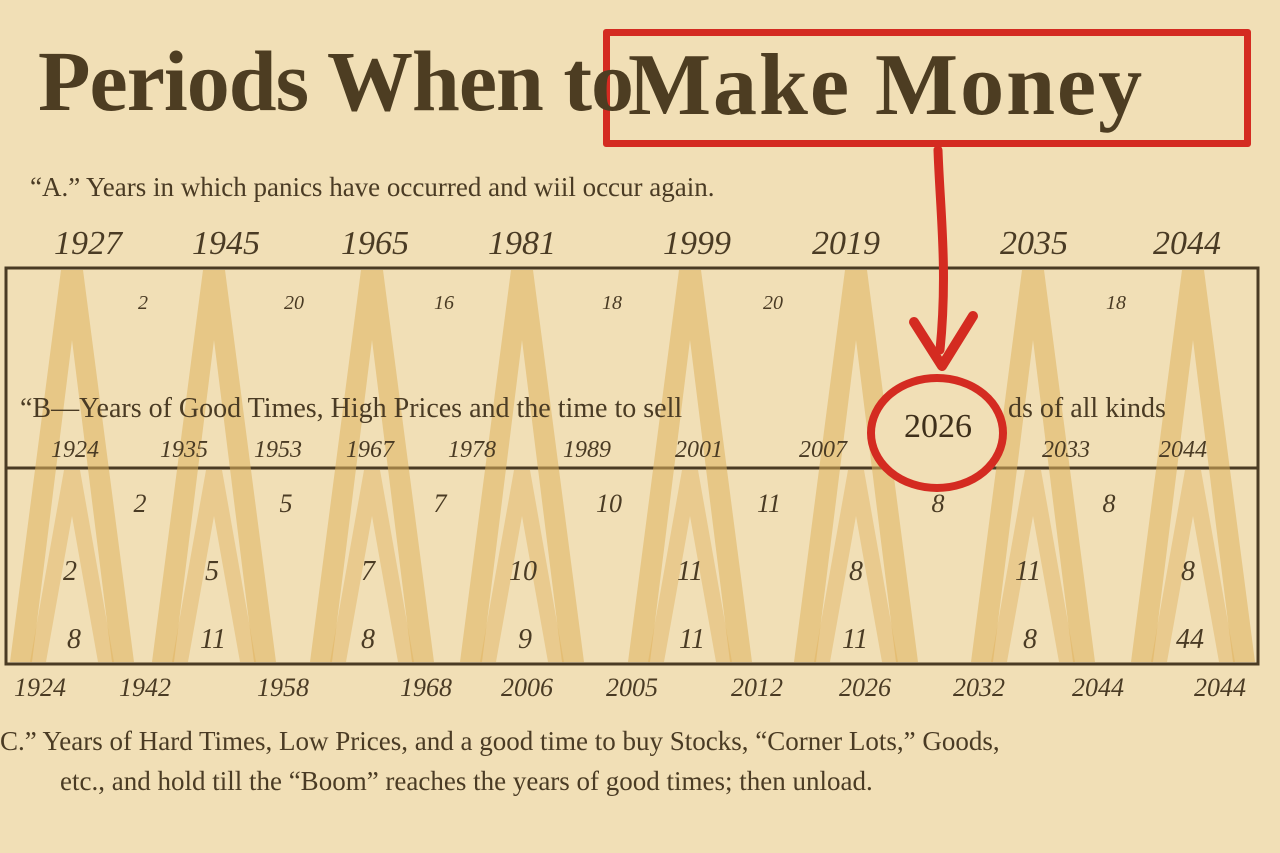 Image resolution: width=1280 pixels, height=853 pixels. Describe the element at coordinates (1034, 243) in the screenshot. I see `panic-year: 2035` at that location.